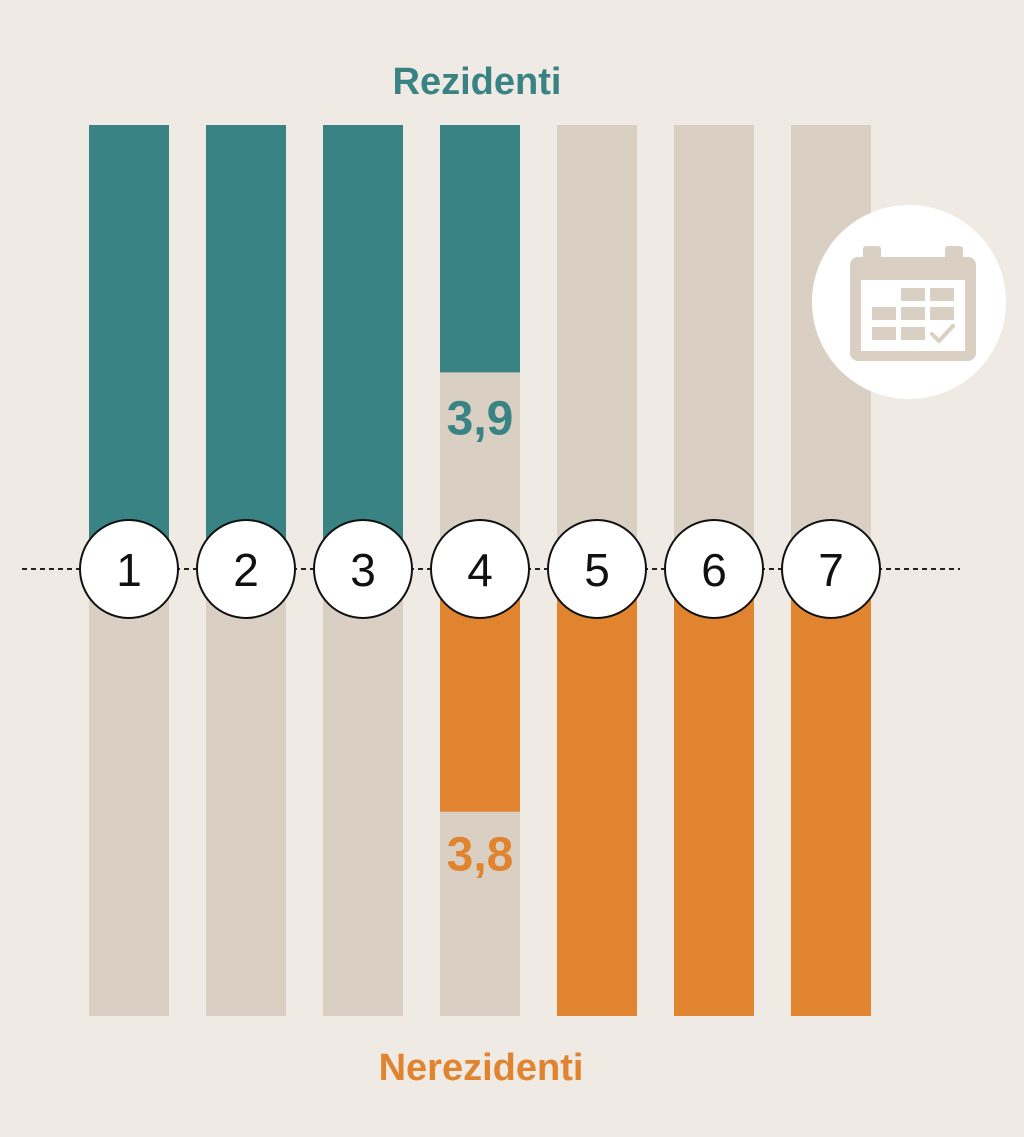  I want to click on category-label-3: 3, so click(363, 570).